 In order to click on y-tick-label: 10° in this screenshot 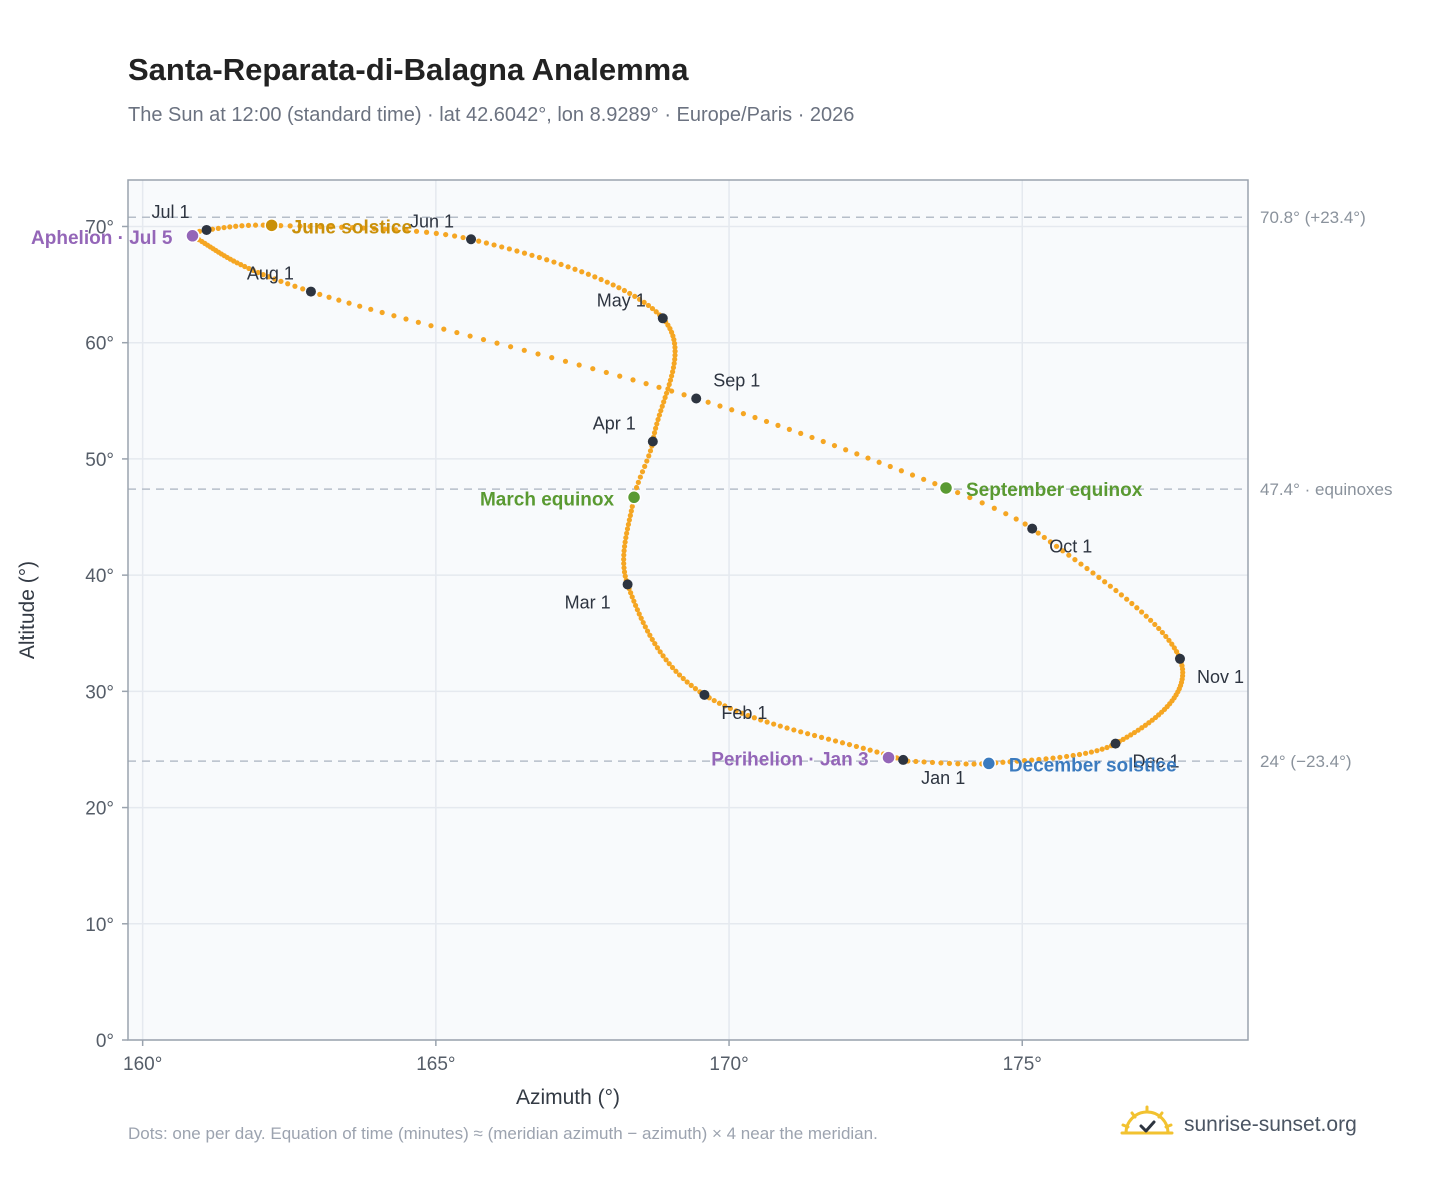, I will do `click(99, 925)`.